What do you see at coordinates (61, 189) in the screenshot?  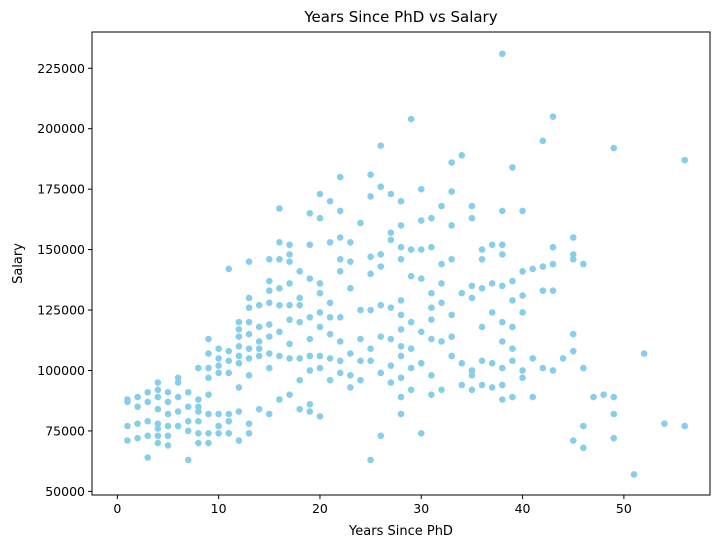 I see `y-tick-label: 175000` at bounding box center [61, 189].